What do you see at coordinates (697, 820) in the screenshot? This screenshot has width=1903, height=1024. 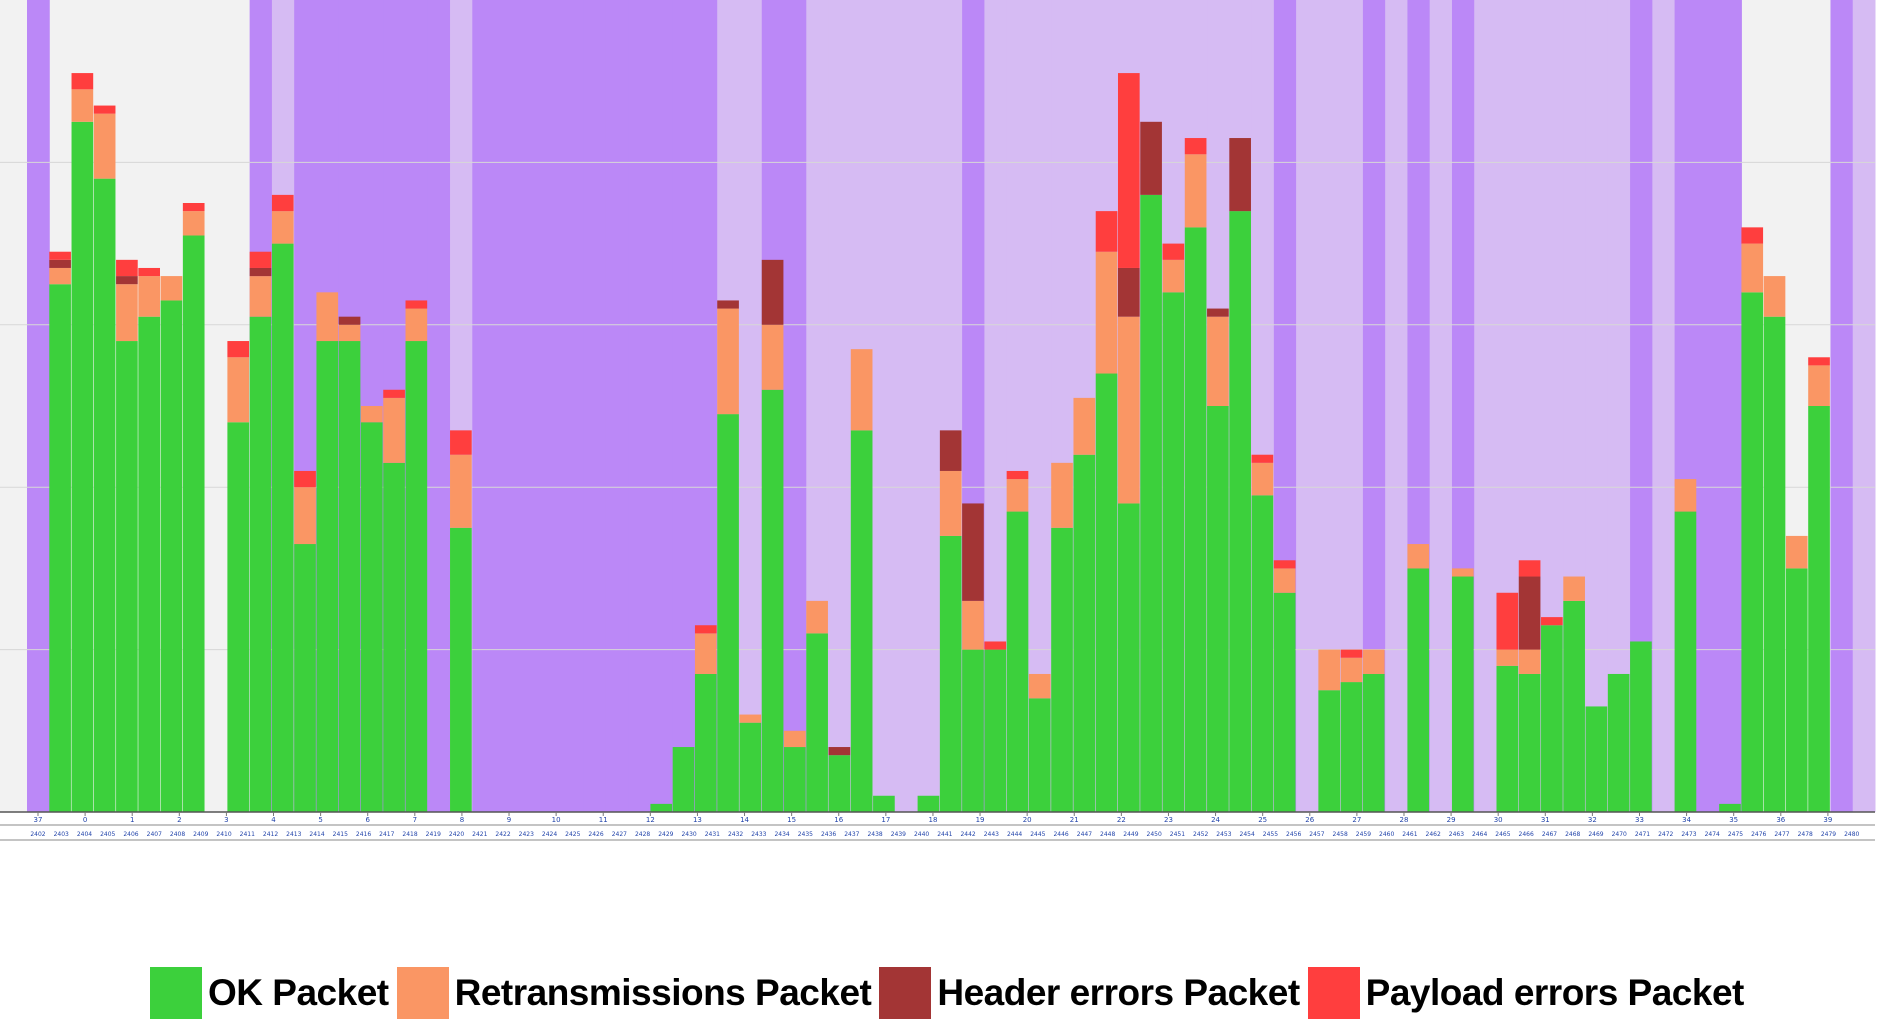 I see `tick-label-top-14: 13` at bounding box center [697, 820].